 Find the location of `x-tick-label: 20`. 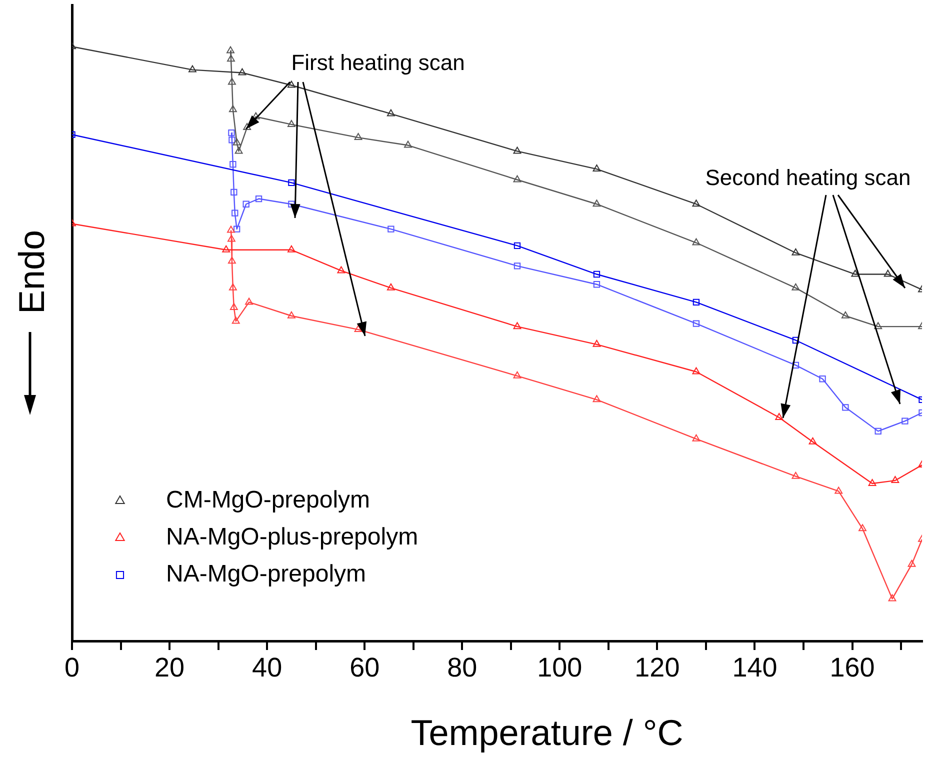

x-tick-label: 20 is located at coordinates (169, 667).